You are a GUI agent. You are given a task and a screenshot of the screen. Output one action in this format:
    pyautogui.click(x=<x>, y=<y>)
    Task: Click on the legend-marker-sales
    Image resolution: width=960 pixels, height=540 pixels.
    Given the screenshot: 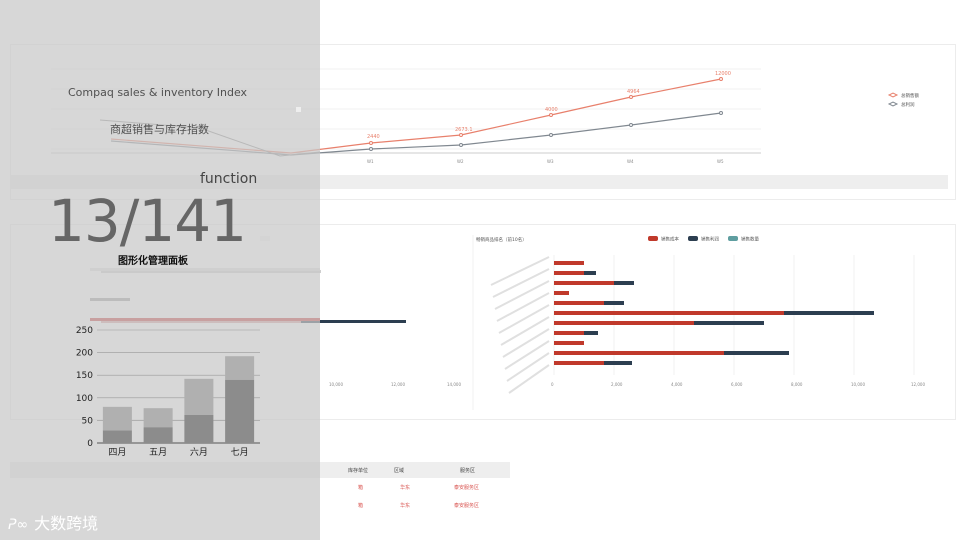 What is the action you would take?
    pyautogui.click(x=893, y=95)
    